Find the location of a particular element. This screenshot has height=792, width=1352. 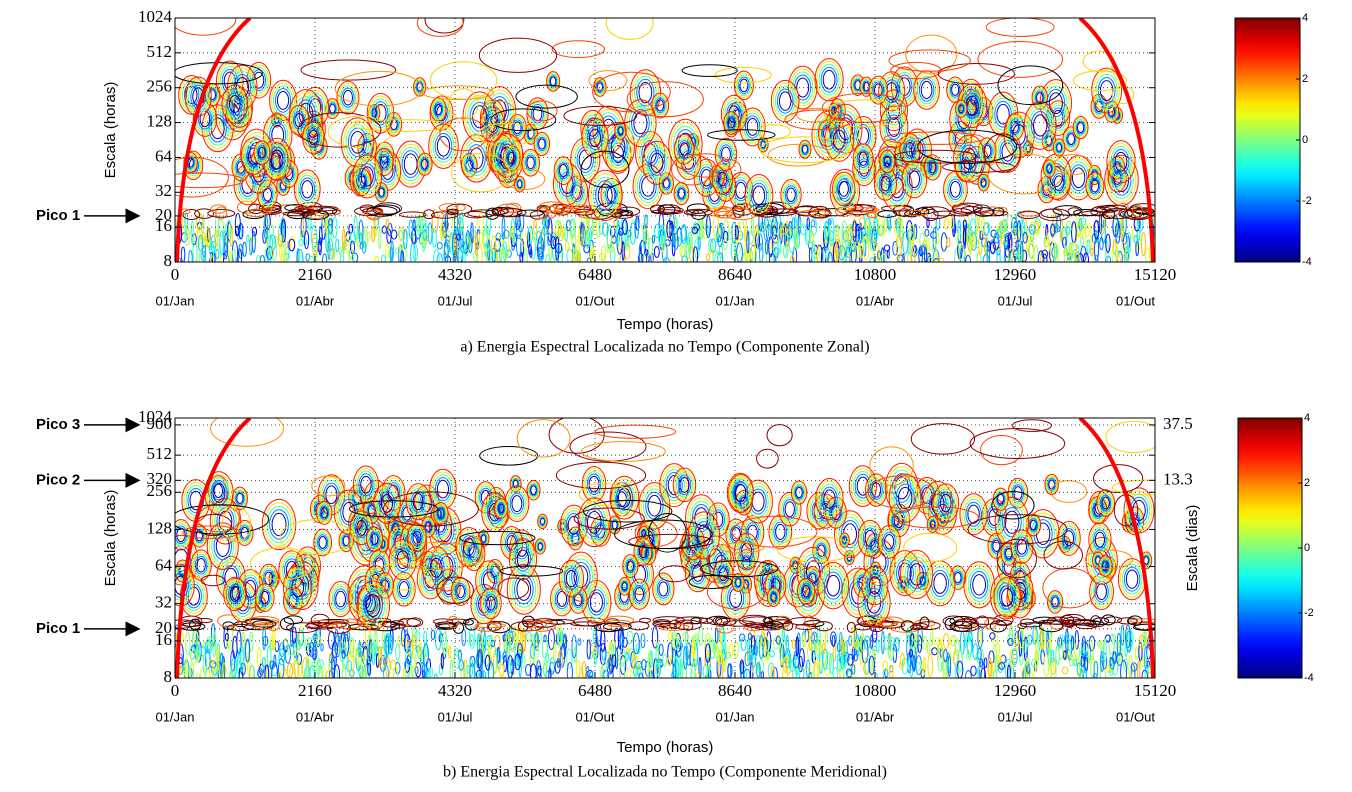

x-tick-label: 6480 is located at coordinates (595, 690).